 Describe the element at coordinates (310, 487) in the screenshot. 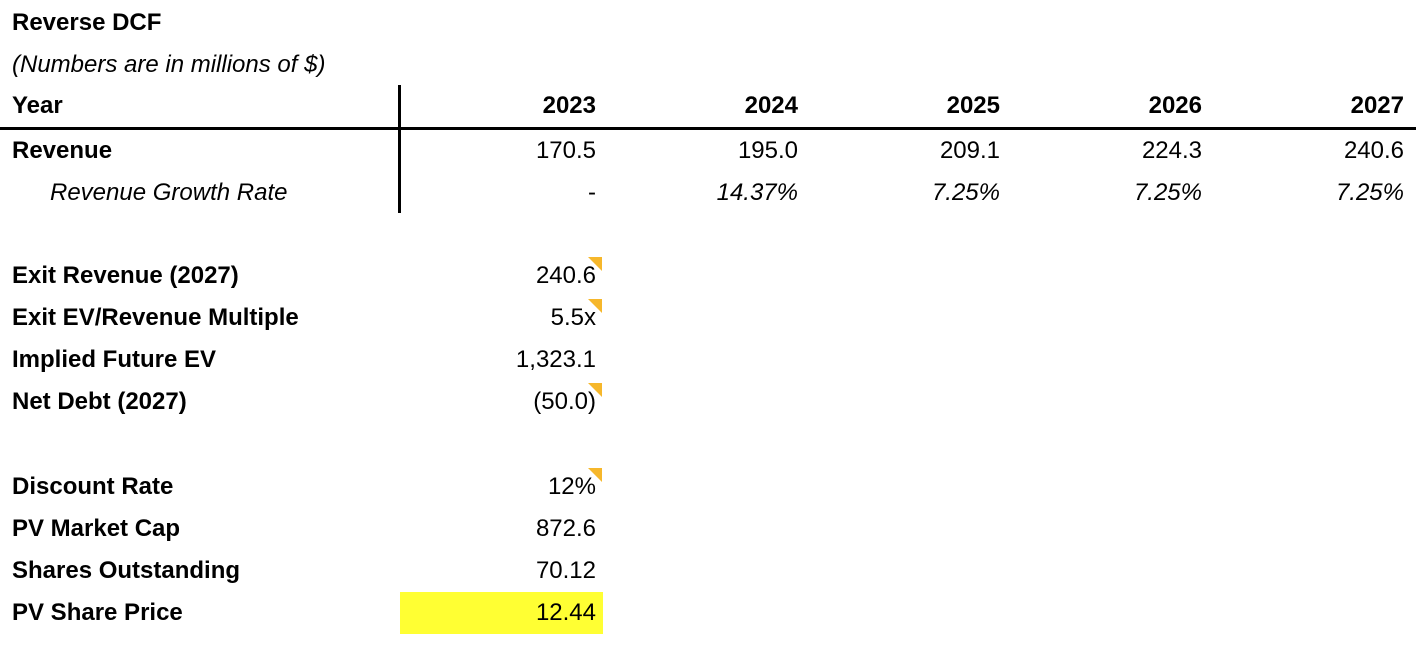

I see `discount-rate-row: Discount Rate 12%` at that location.